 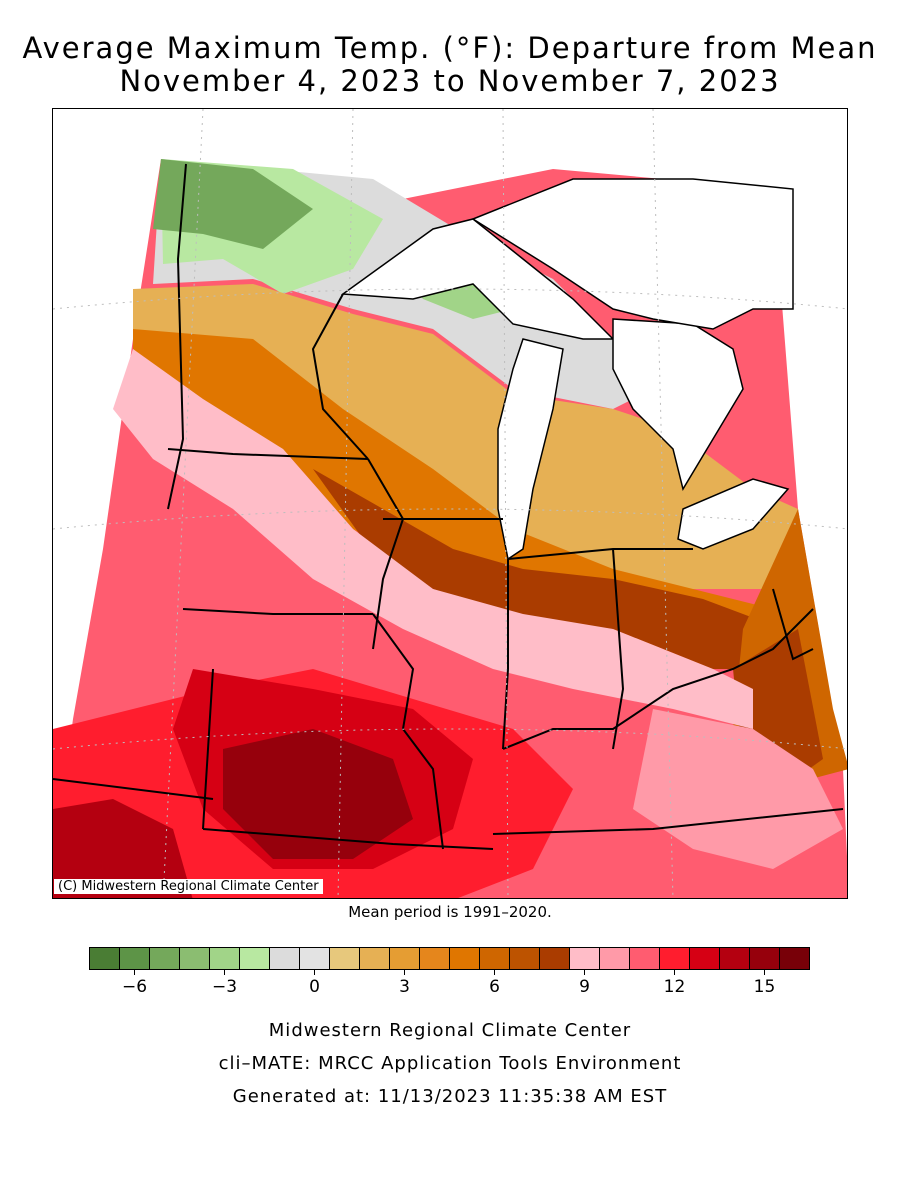 What do you see at coordinates (668, 821) in the screenshot?
I see `border-ky-tn` at bounding box center [668, 821].